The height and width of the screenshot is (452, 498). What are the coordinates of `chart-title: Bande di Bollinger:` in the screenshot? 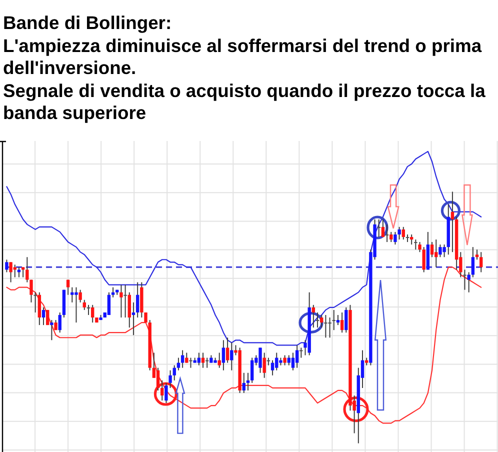 It's located at (88, 23).